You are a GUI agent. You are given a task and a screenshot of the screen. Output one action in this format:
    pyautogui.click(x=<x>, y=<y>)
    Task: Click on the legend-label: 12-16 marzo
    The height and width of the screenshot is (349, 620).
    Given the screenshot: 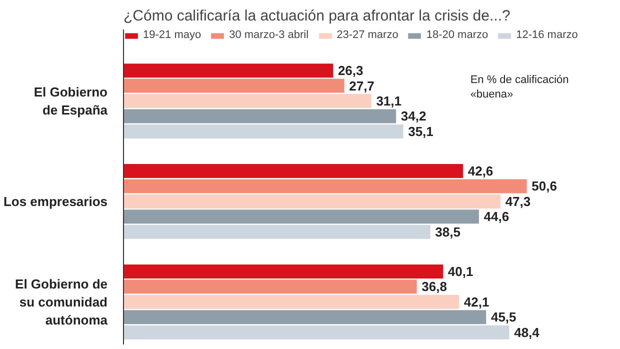 What is the action you would take?
    pyautogui.click(x=547, y=35)
    